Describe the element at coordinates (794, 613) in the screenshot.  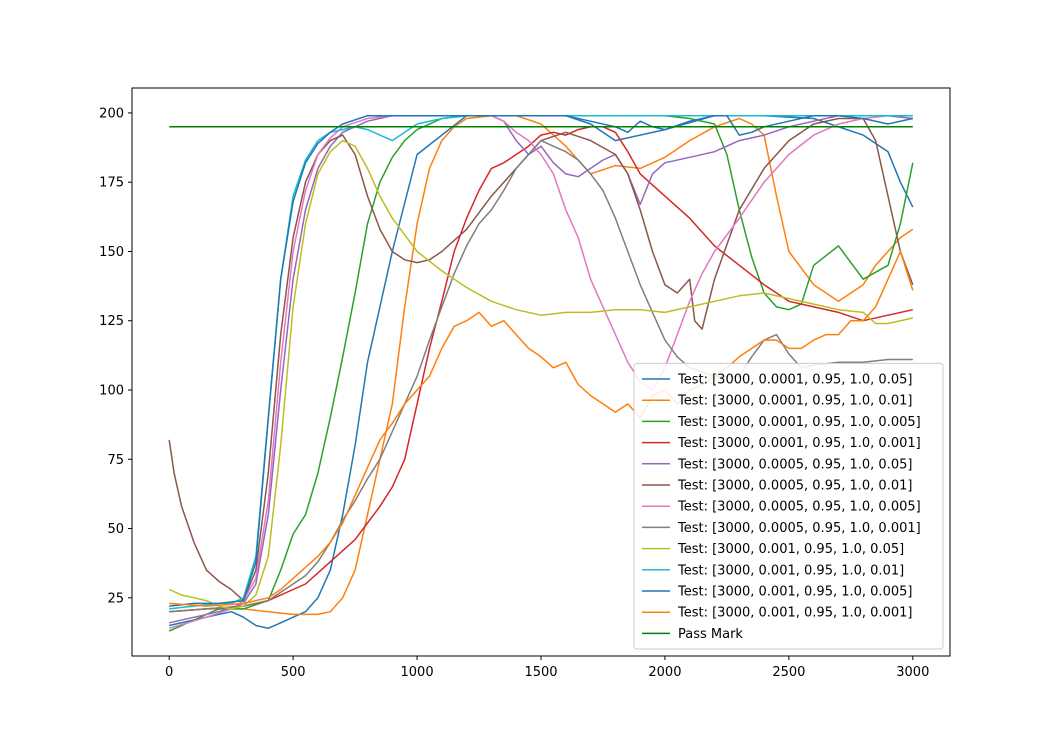
I see `legend-label: Test: [3000, 0.001, 0.95, 1.0, 0.001]` at that location.